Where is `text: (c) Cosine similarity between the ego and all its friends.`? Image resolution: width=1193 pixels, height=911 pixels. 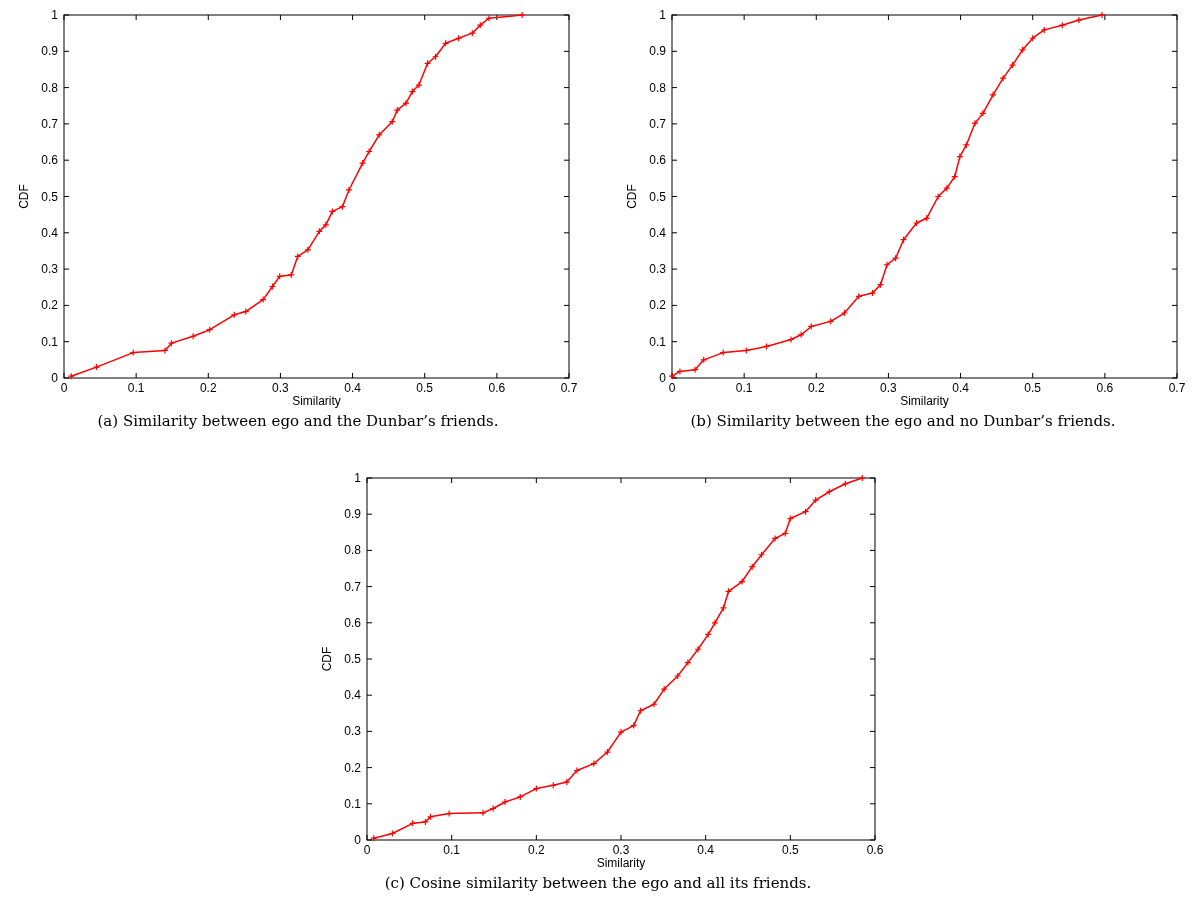
text: (c) Cosine similarity between the ego and all its friends. is located at coordinates (598, 883).